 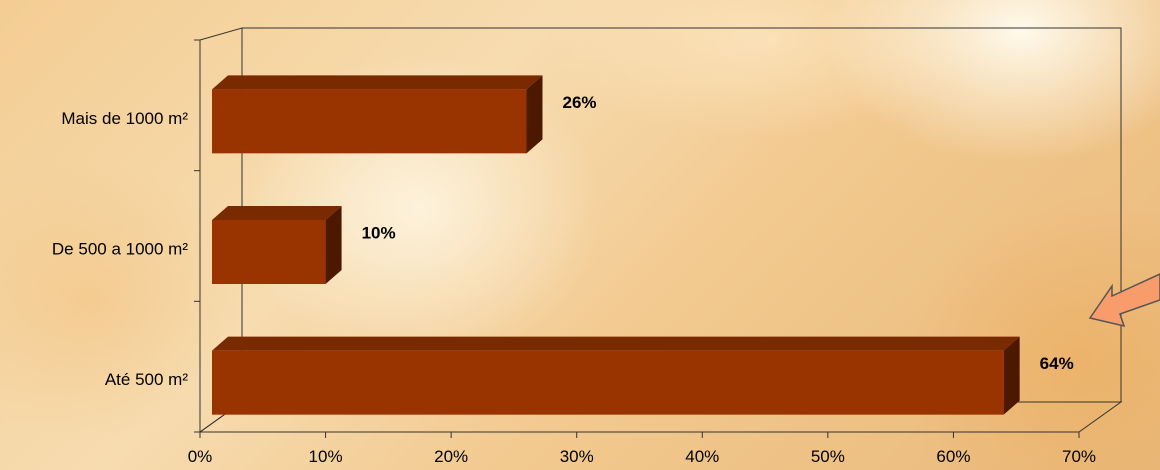 I want to click on arrow-icon, so click(x=1124, y=300).